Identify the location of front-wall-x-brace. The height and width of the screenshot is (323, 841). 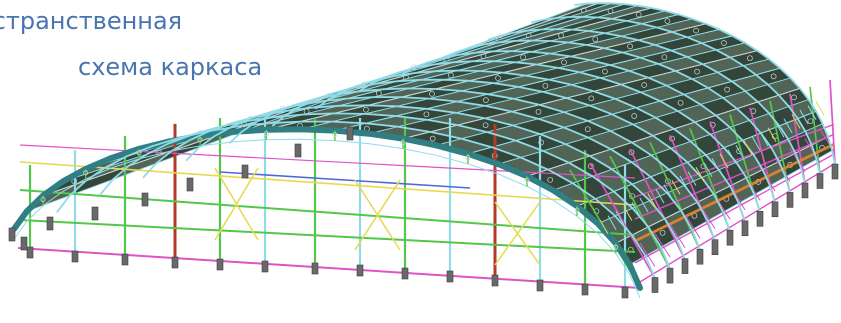
(377, 215).